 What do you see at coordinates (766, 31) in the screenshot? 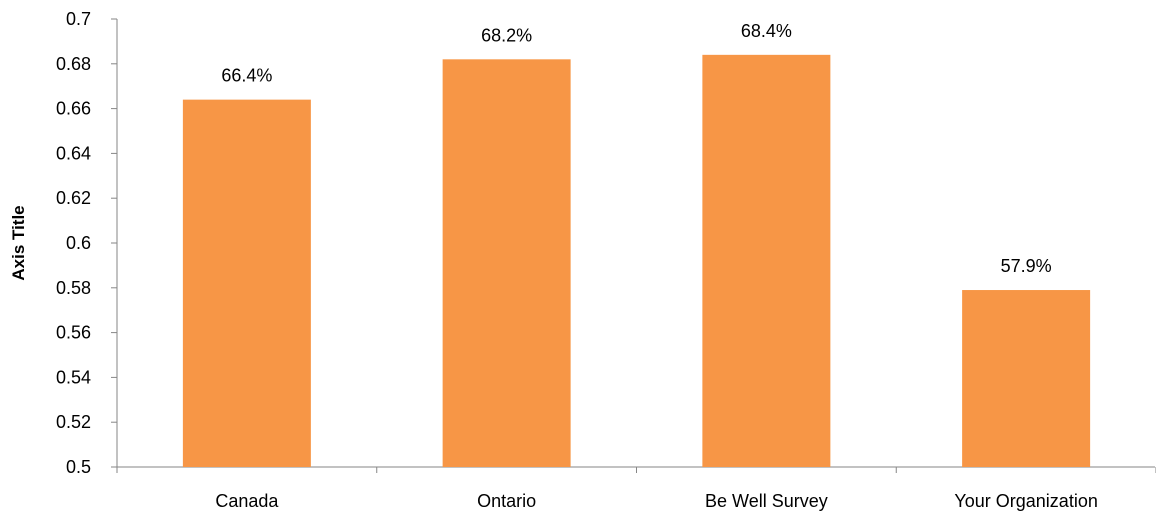
I see `data-label: 68.4%` at bounding box center [766, 31].